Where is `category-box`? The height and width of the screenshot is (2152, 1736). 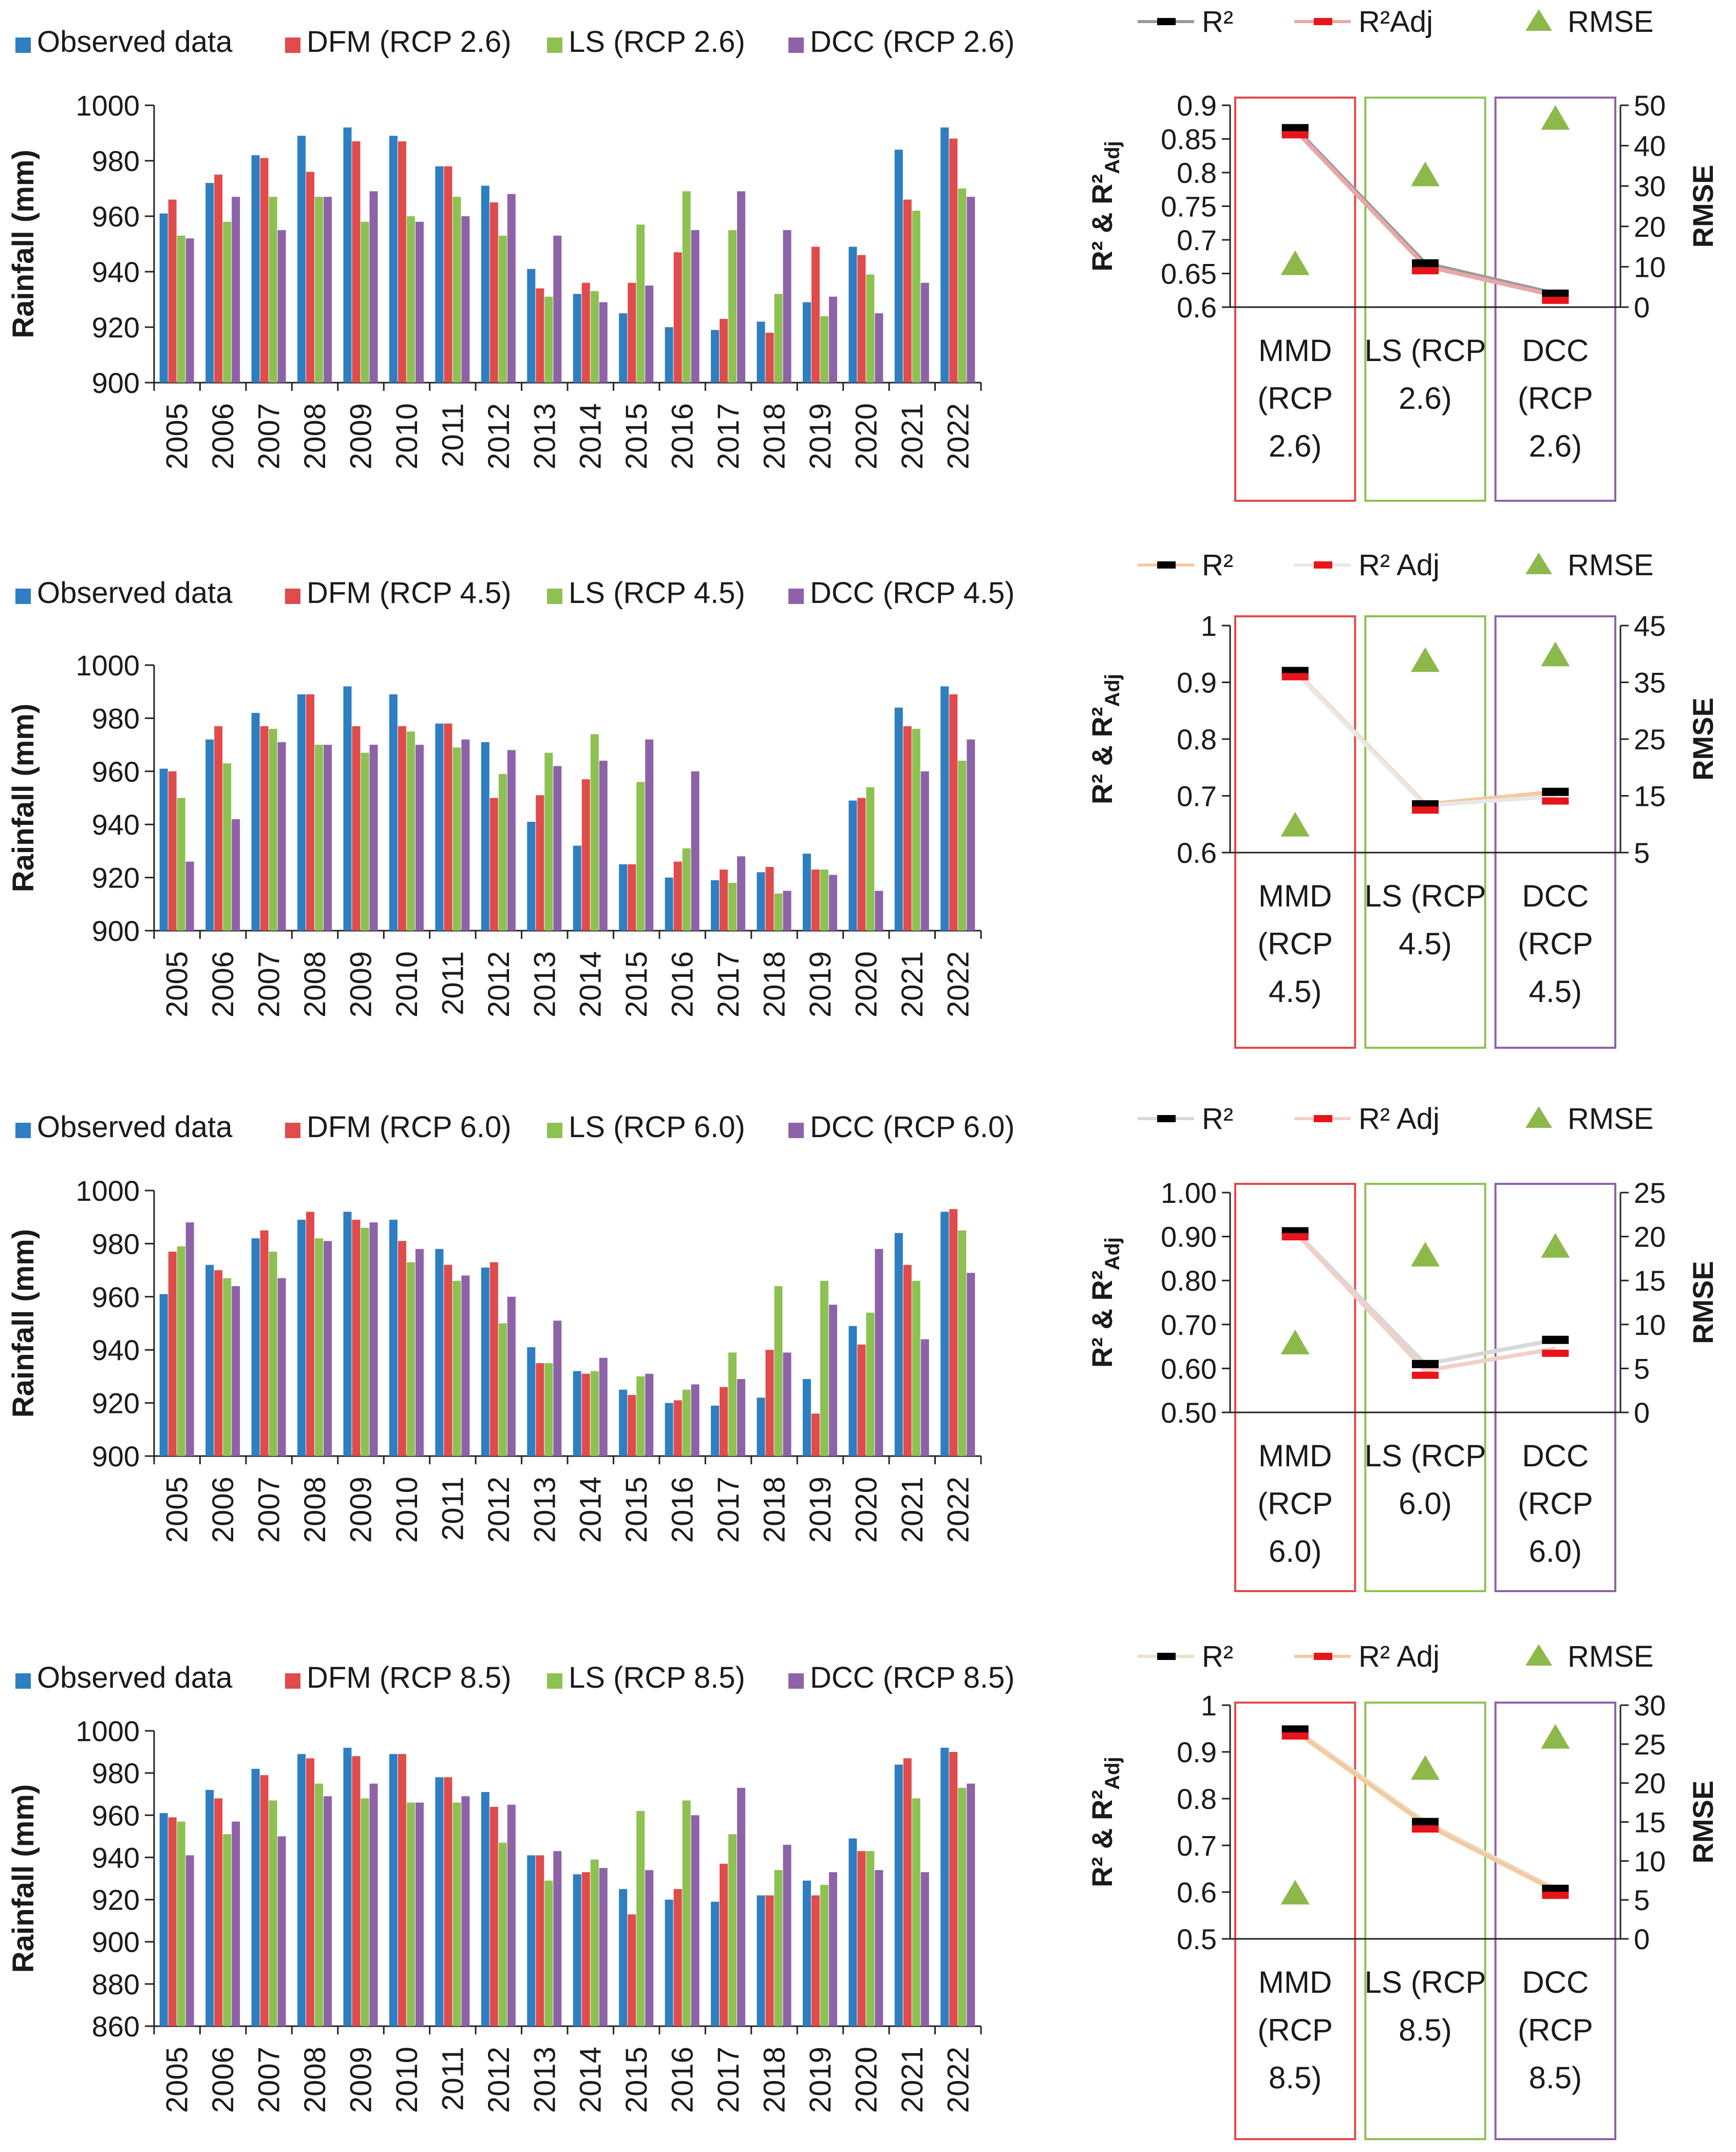
category-box is located at coordinates (1295, 299).